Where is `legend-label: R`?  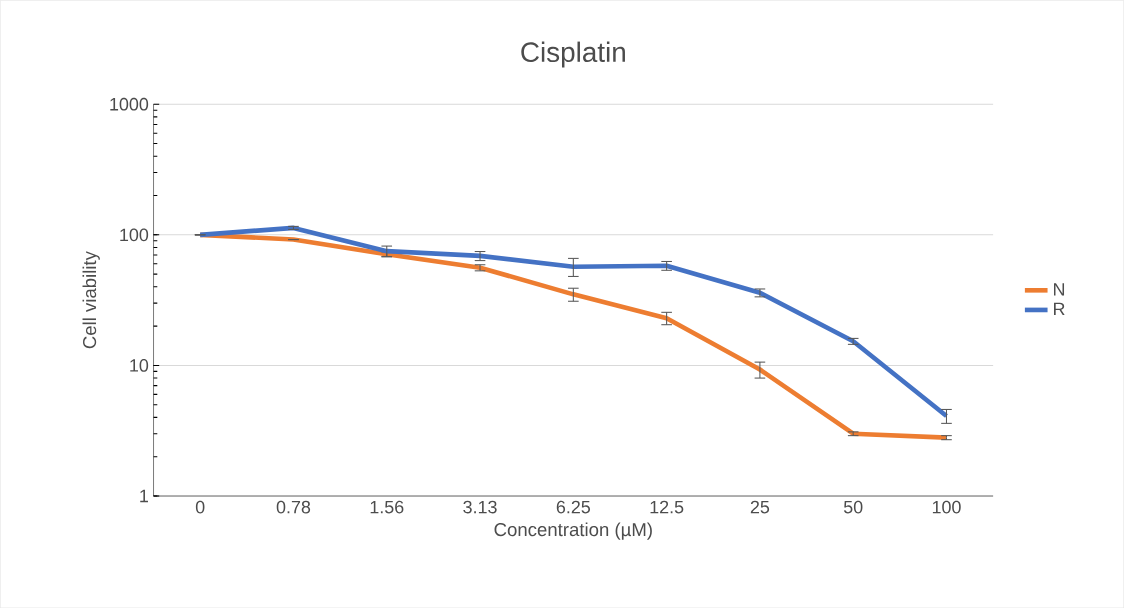 legend-label: R is located at coordinates (1059, 308).